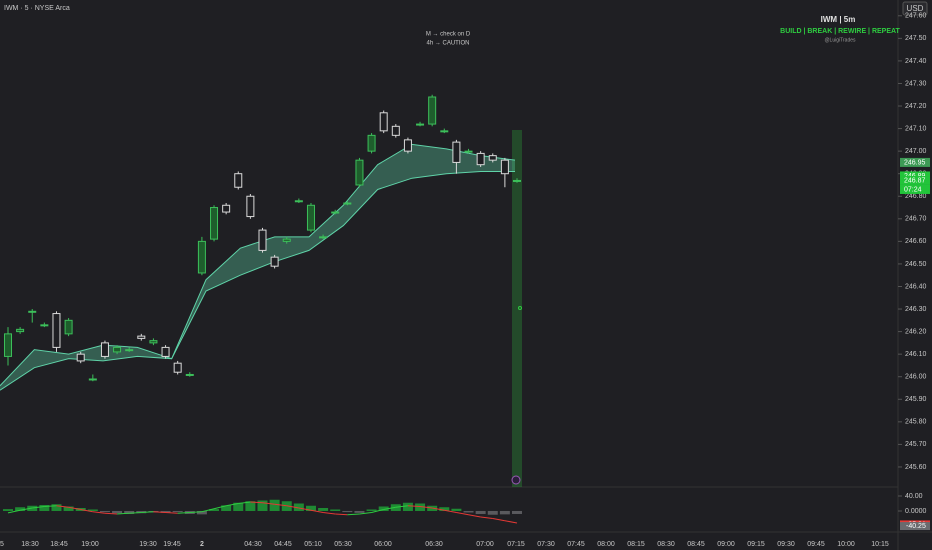  I want to click on currency-box, so click(915, 8).